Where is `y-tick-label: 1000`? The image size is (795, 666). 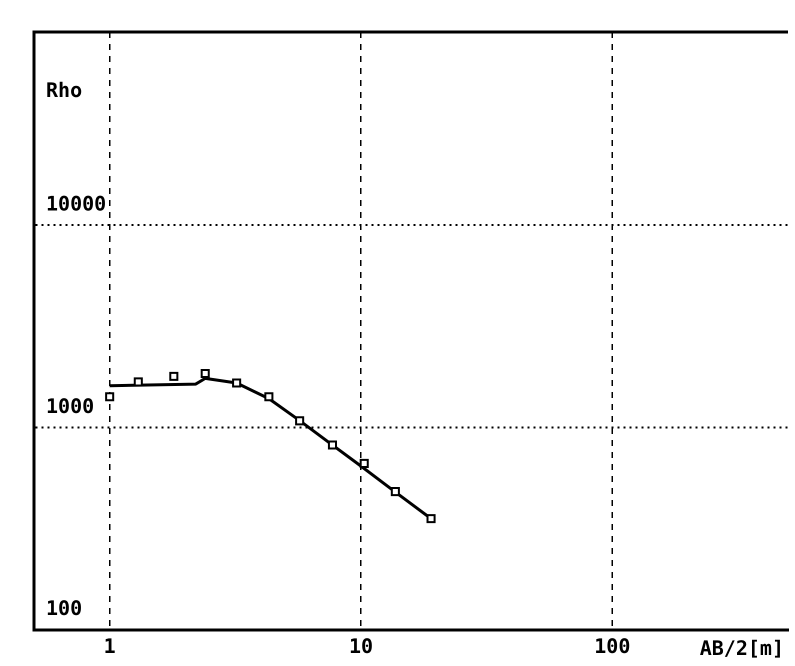
y-tick-label: 1000 is located at coordinates (70, 406).